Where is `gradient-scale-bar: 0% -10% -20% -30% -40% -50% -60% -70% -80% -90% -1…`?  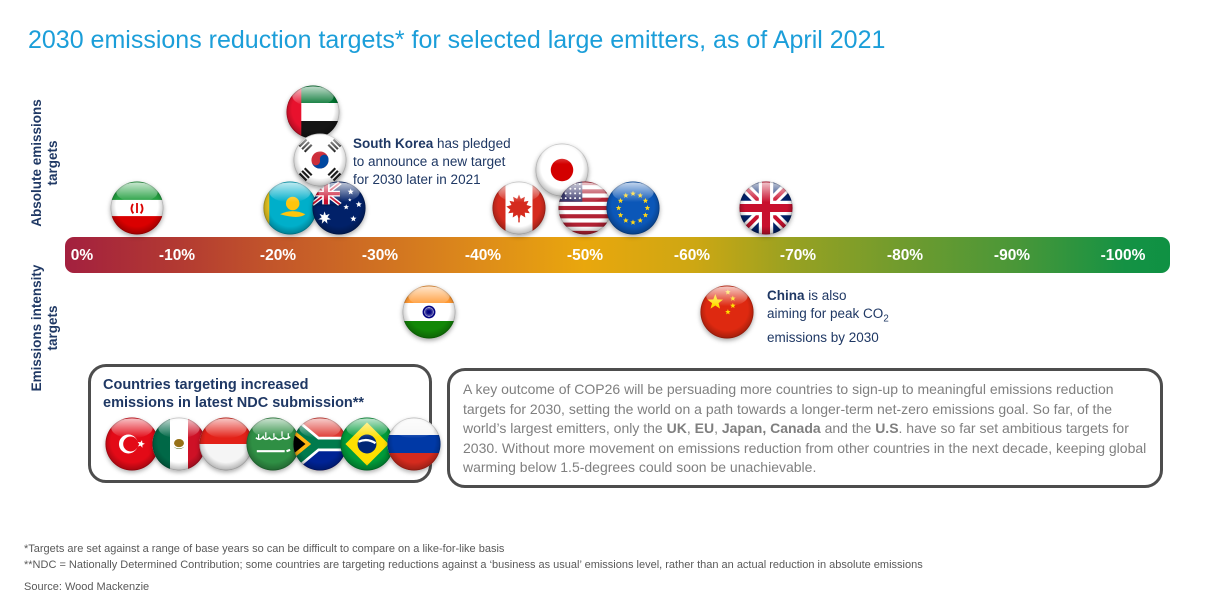 gradient-scale-bar: 0% -10% -20% -30% -40% -50% -60% -70% -80% -90% -1… is located at coordinates (617, 255).